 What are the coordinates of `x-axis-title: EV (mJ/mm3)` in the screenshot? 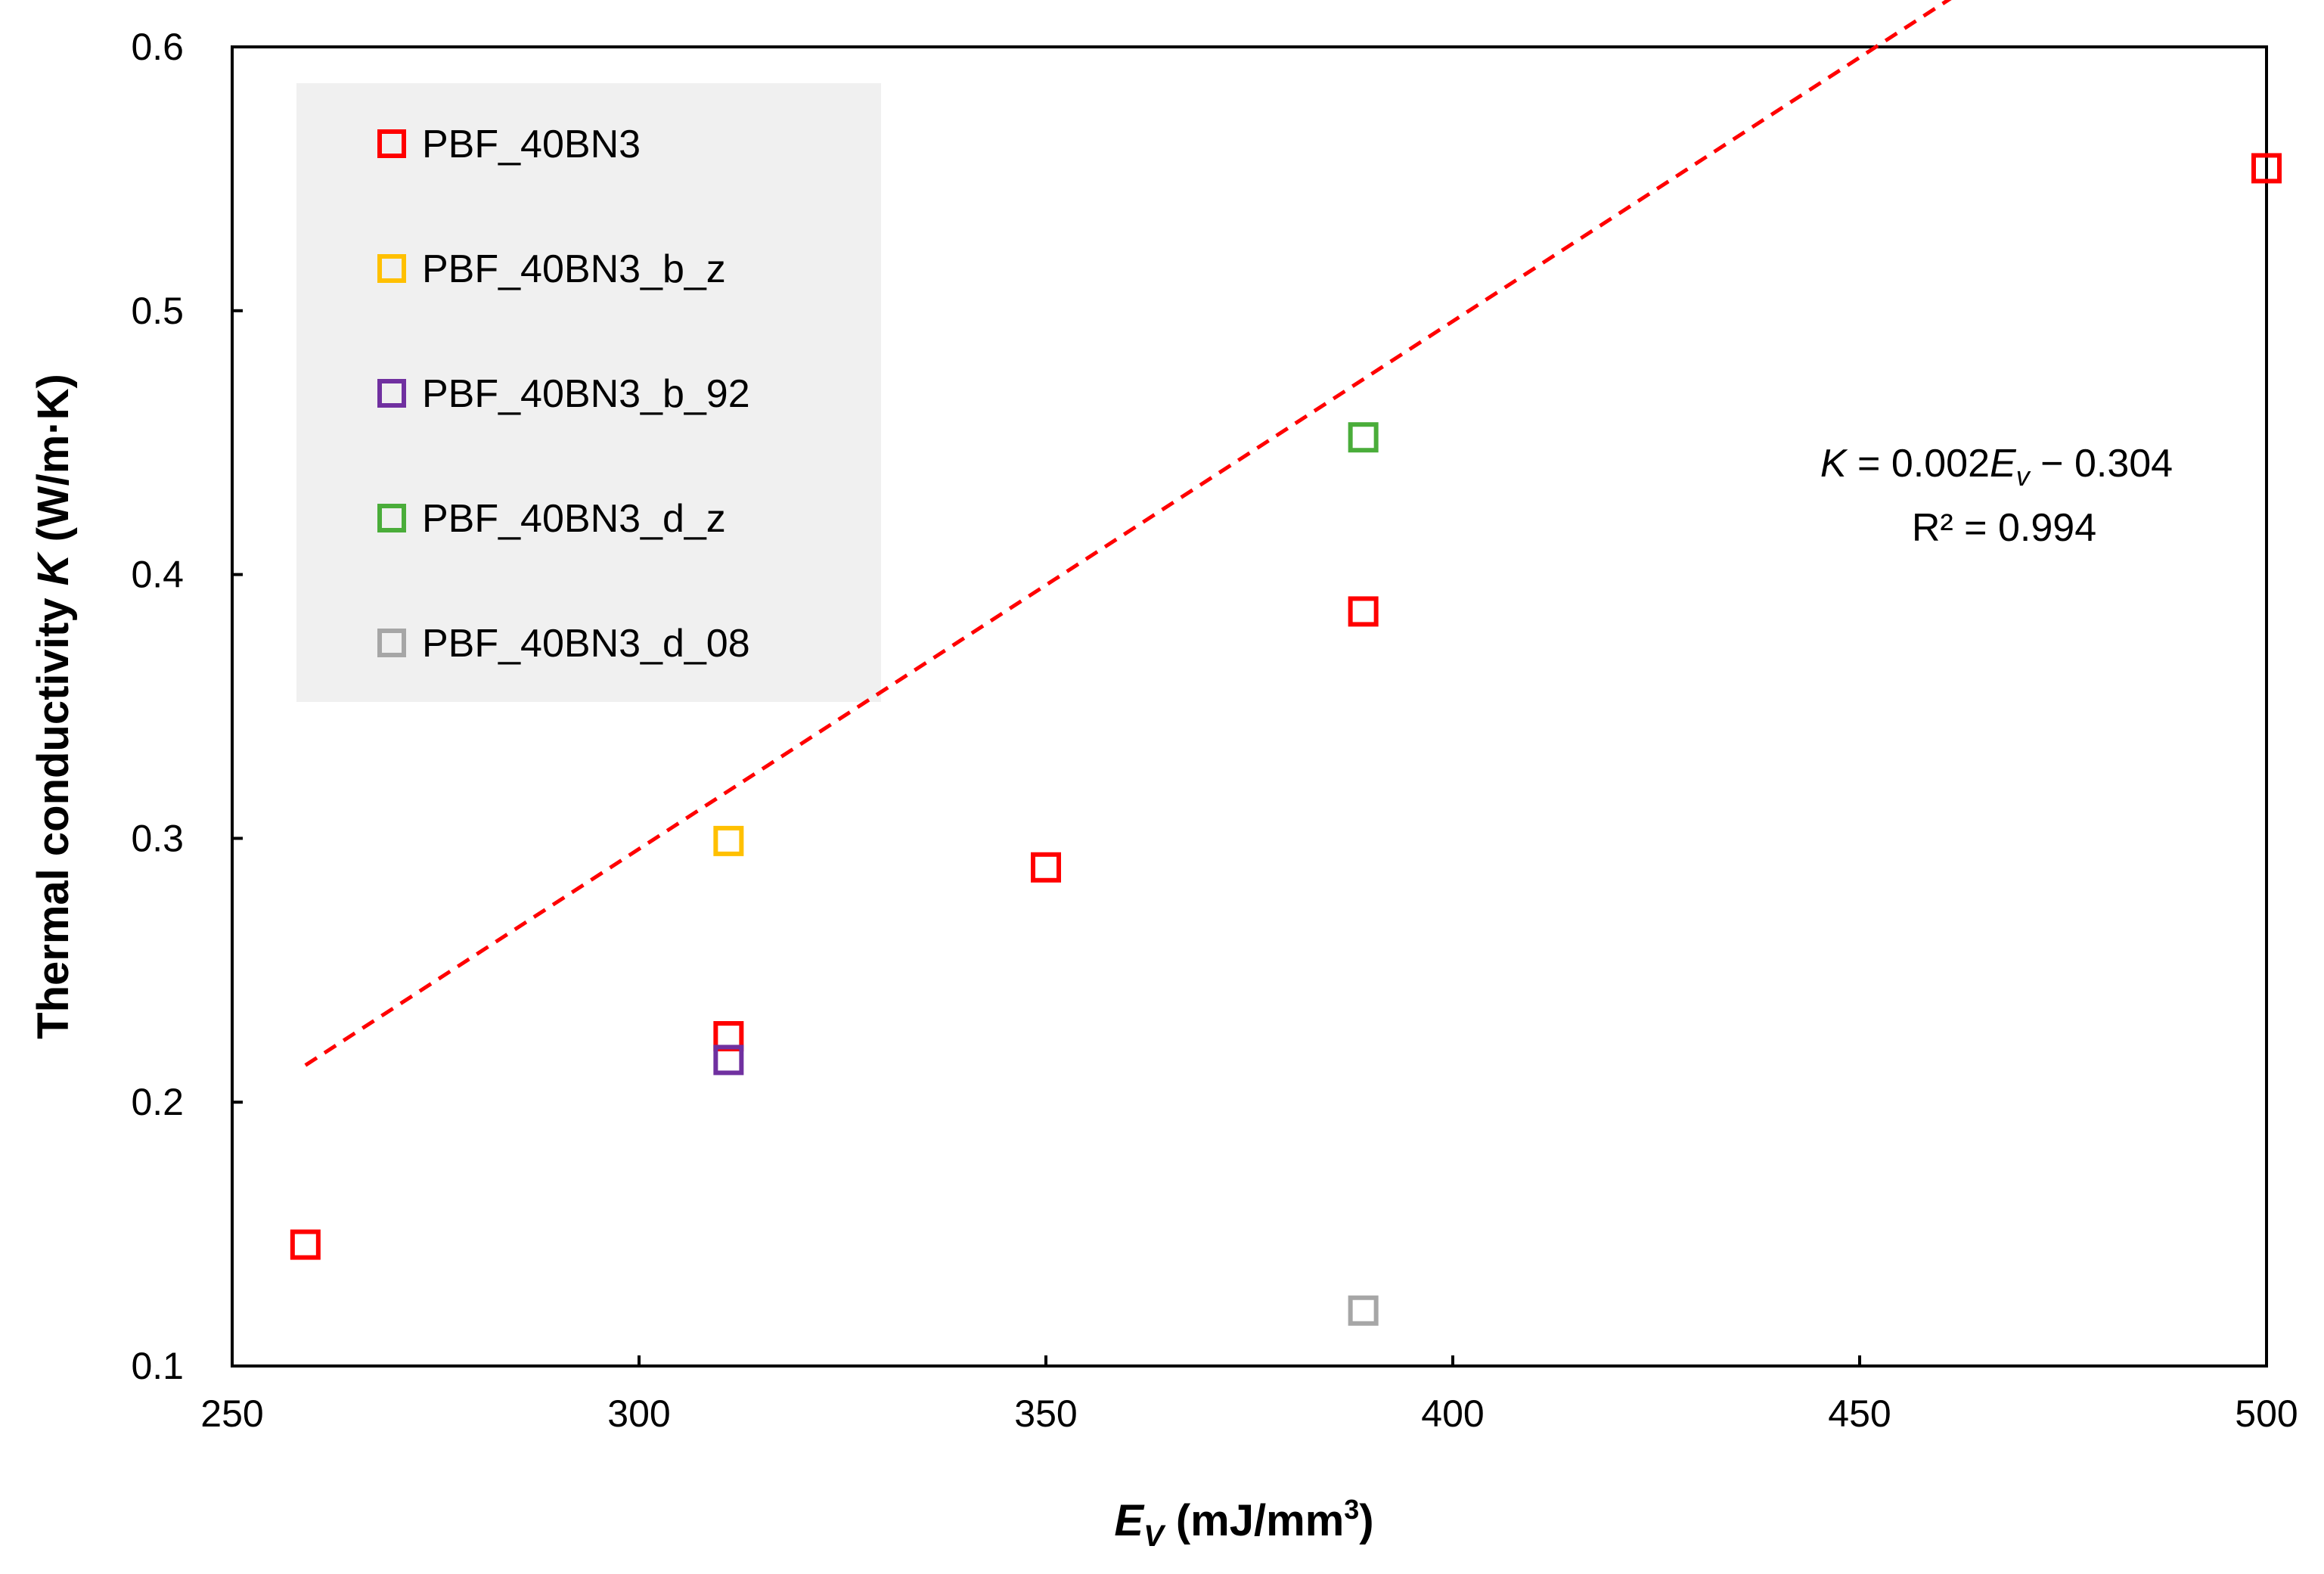 It's located at (1243, 1523).